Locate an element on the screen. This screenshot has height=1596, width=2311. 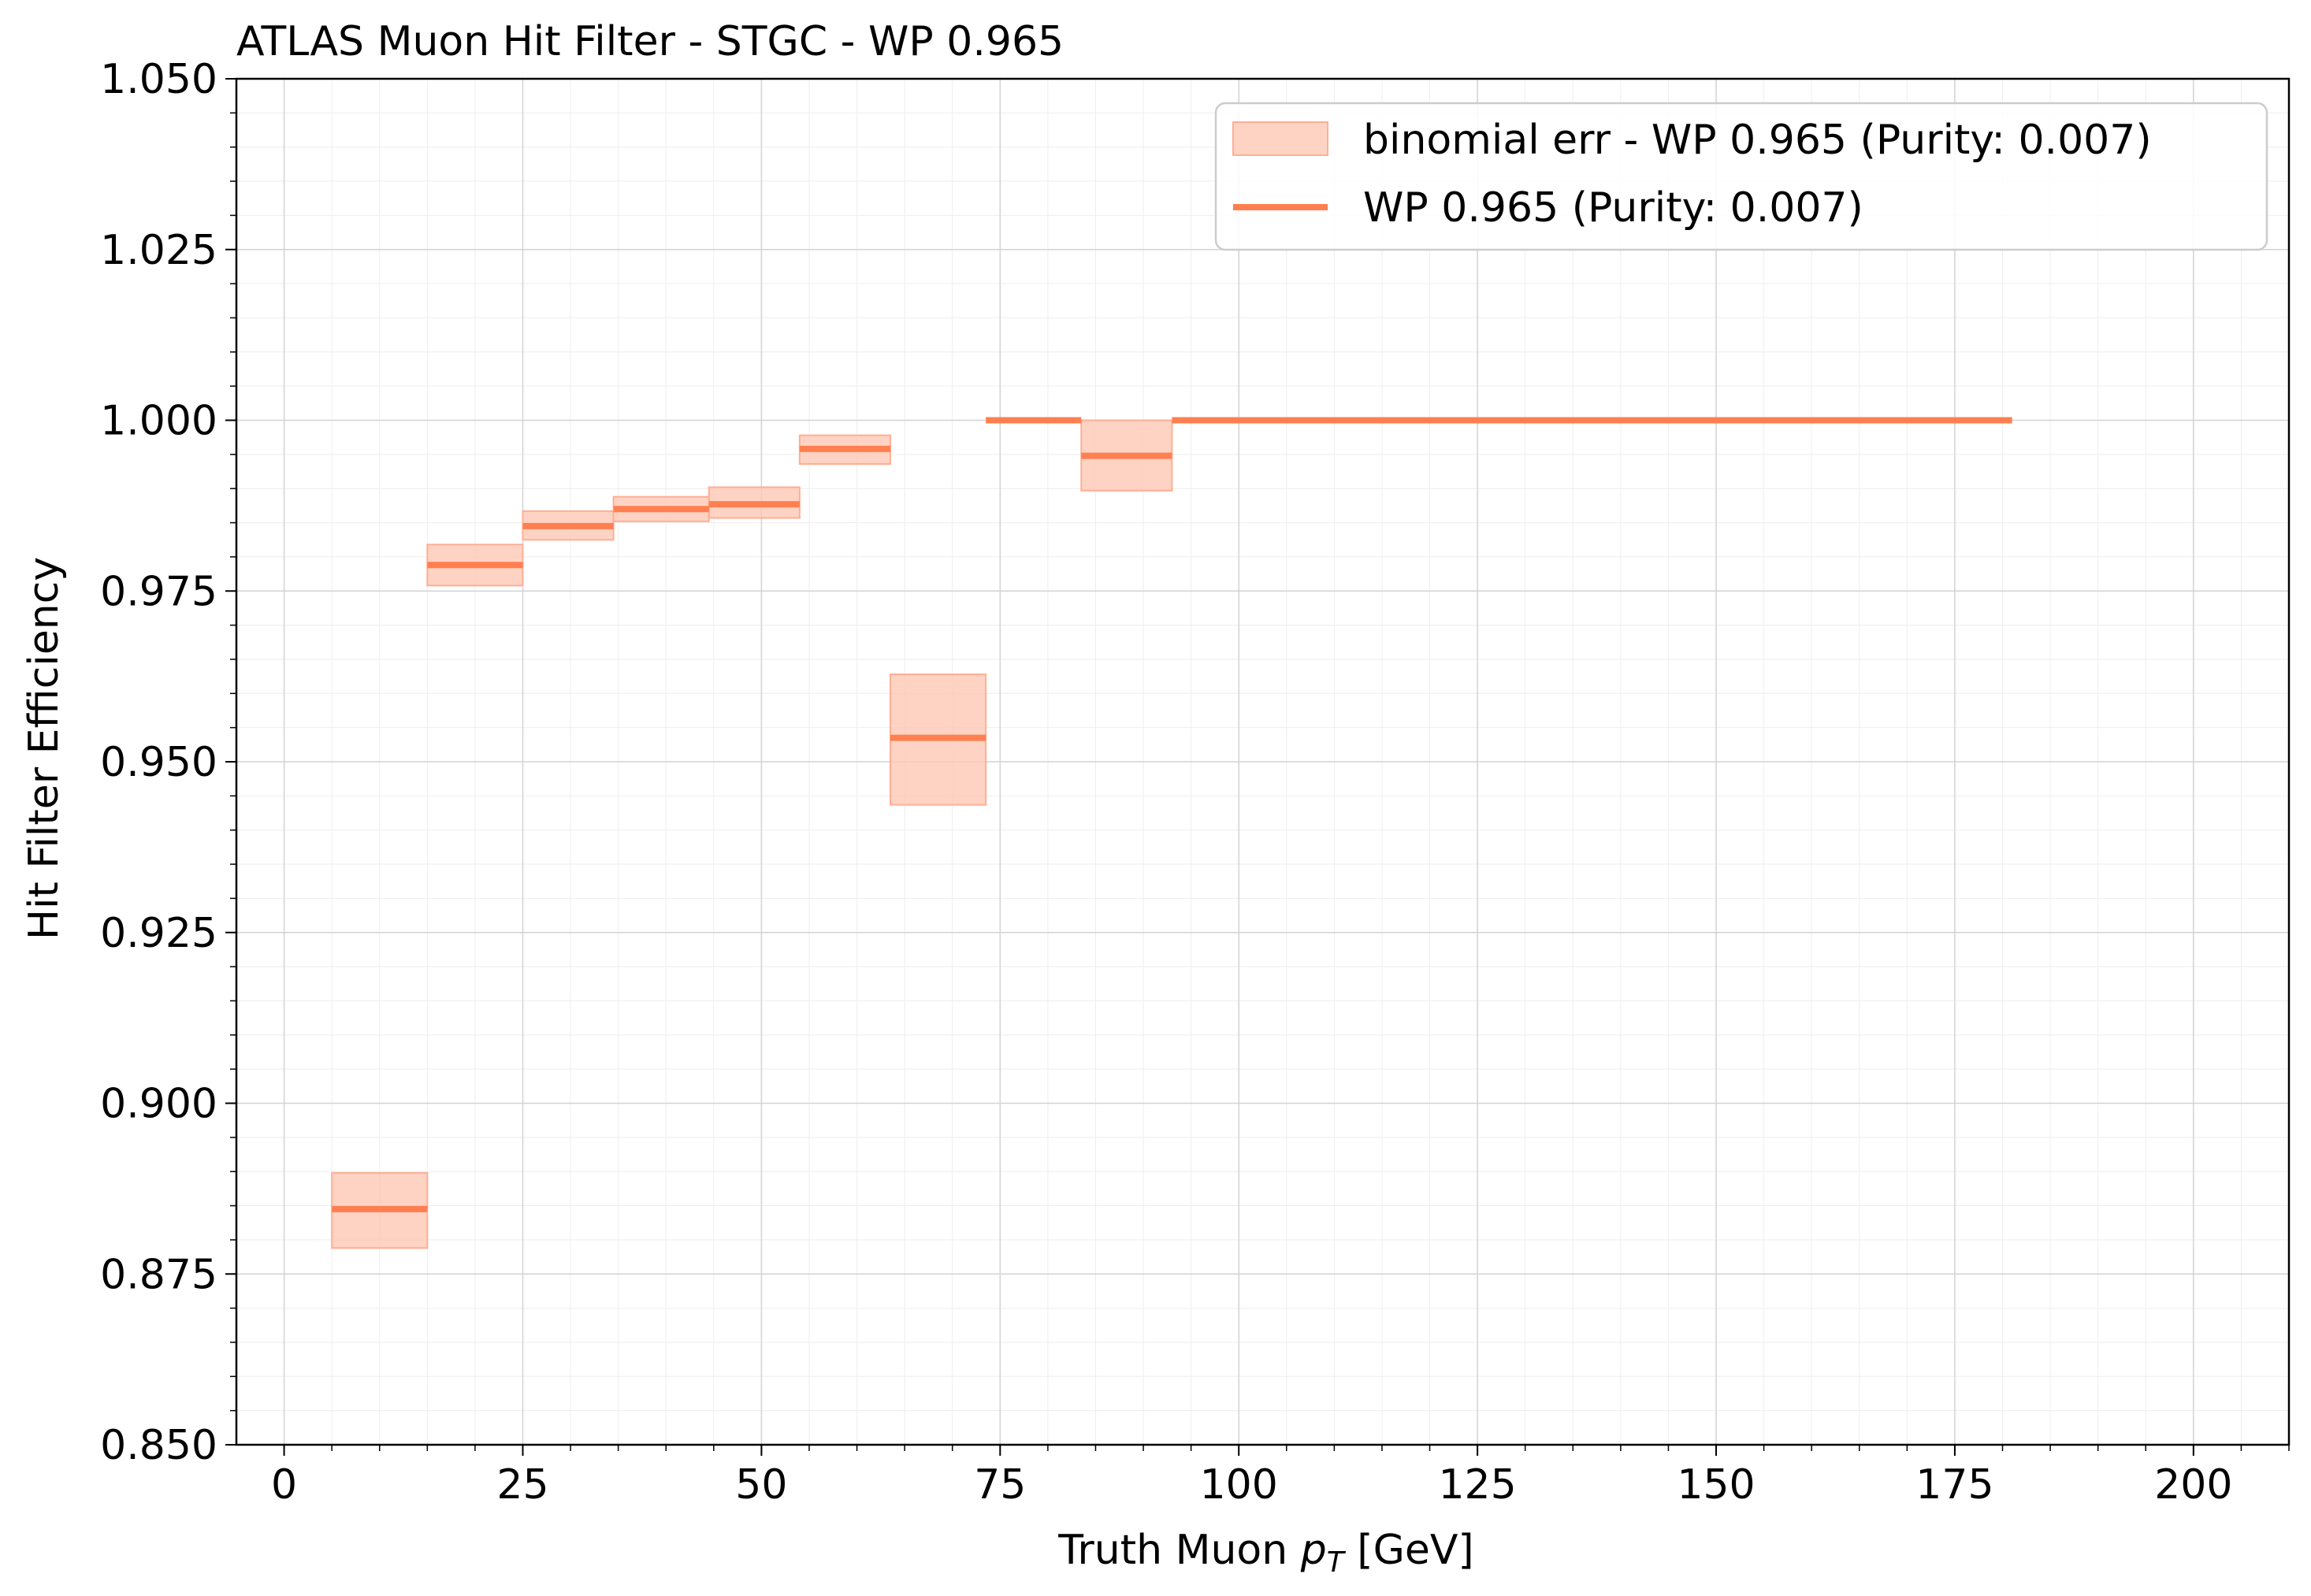
y-tick-label: 0.900 is located at coordinates (158, 1104).